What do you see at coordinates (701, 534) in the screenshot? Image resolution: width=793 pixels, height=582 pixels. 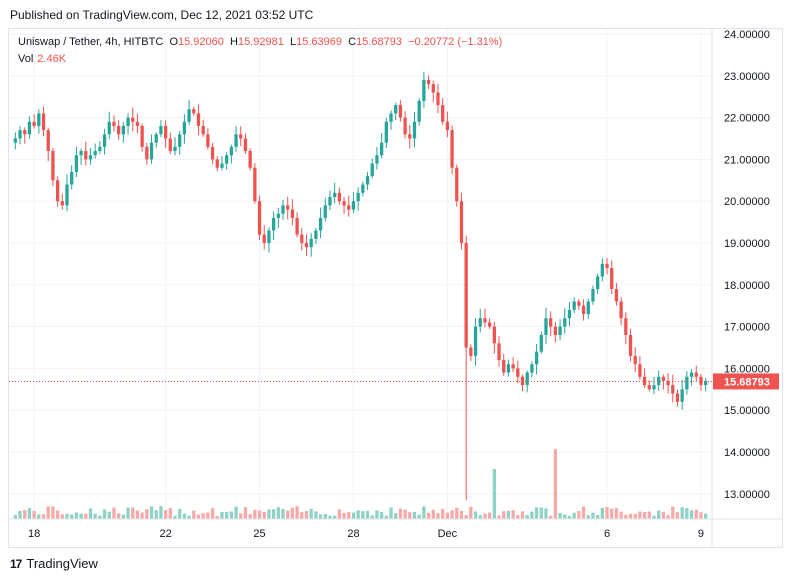 I see `time-tick-label: 9` at bounding box center [701, 534].